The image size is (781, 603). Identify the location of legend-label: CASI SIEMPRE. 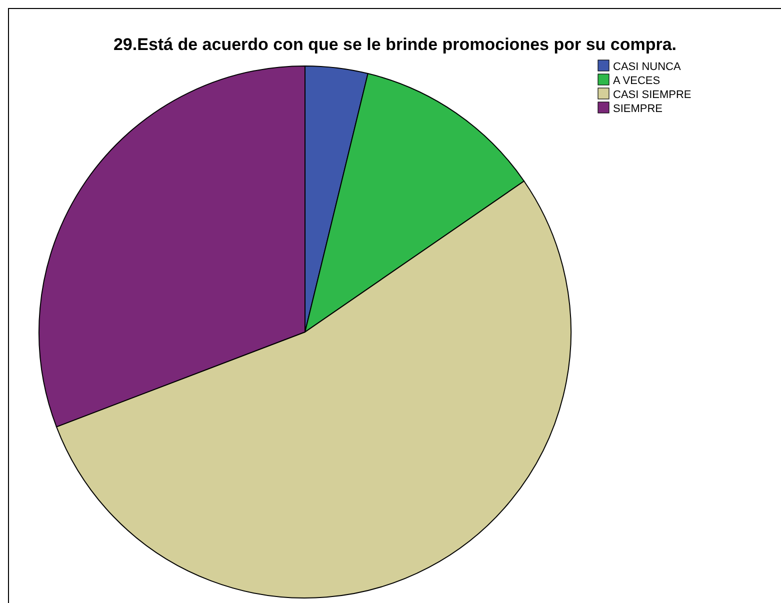
(652, 95).